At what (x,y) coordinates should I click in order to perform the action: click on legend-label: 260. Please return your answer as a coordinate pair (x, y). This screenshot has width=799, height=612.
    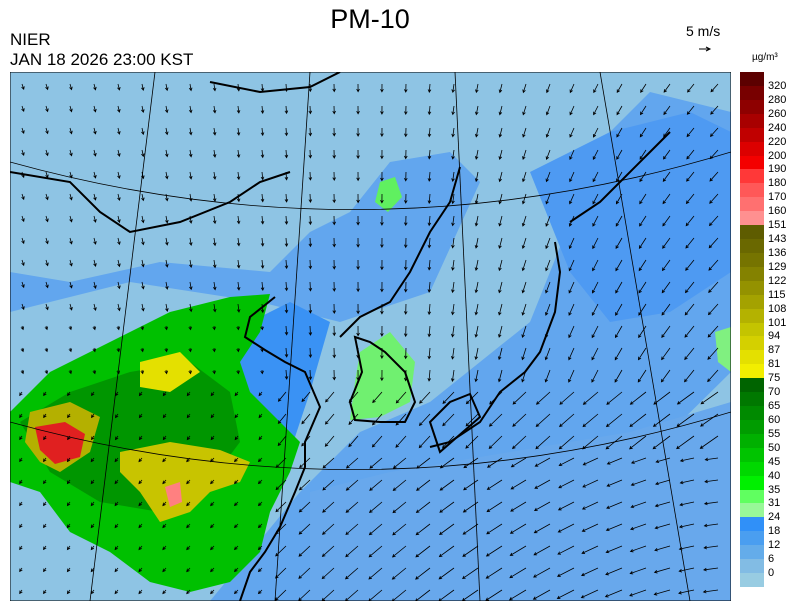
    Looking at the image, I should click on (777, 113).